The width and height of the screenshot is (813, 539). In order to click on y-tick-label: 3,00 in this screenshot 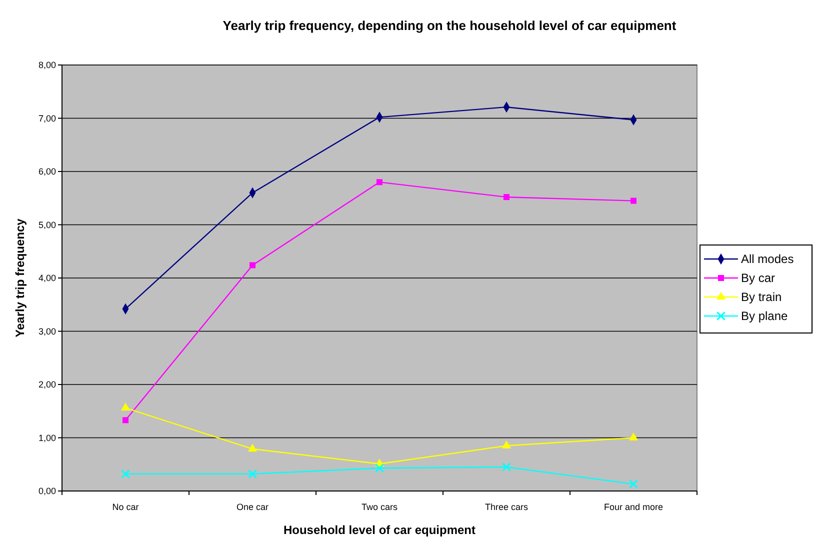, I will do `click(47, 331)`.